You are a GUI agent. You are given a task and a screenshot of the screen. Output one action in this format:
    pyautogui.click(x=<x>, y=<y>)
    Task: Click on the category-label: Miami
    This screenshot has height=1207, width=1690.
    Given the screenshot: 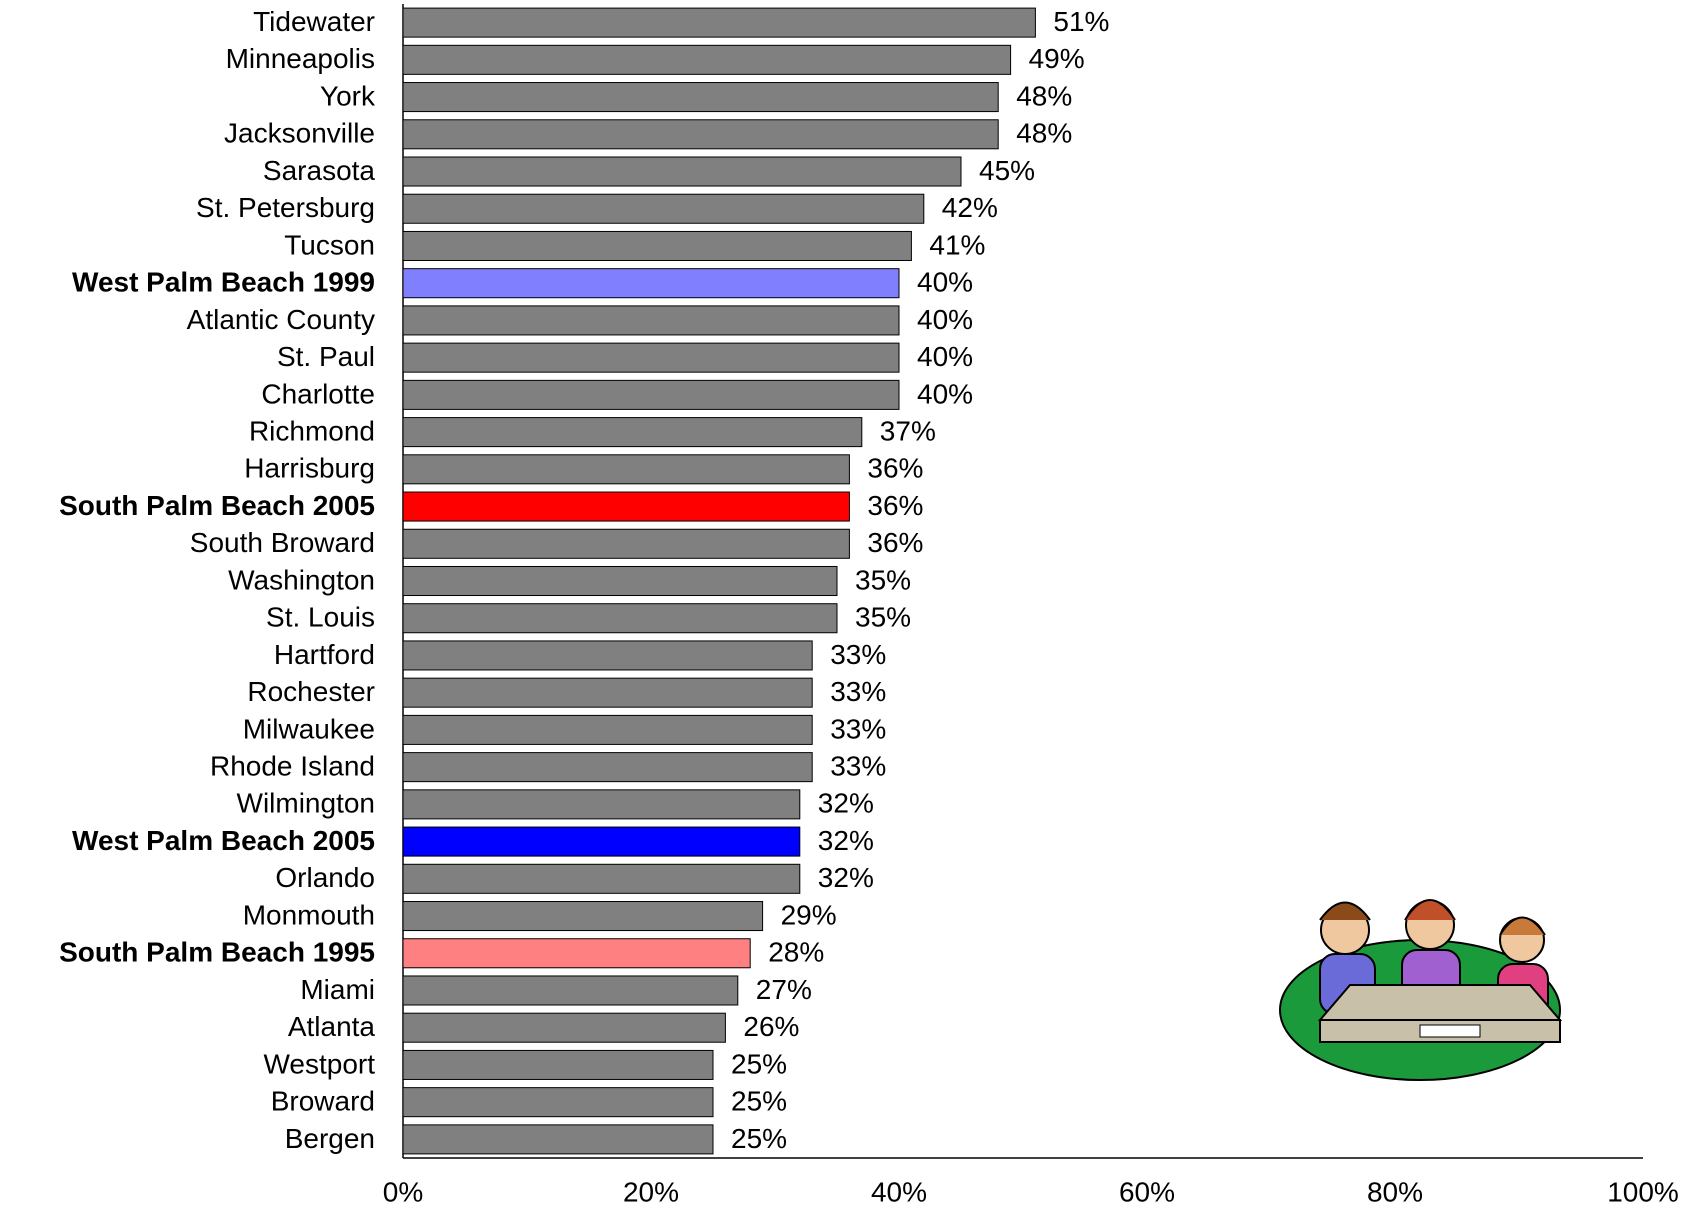 What is the action you would take?
    pyautogui.click(x=337, y=989)
    